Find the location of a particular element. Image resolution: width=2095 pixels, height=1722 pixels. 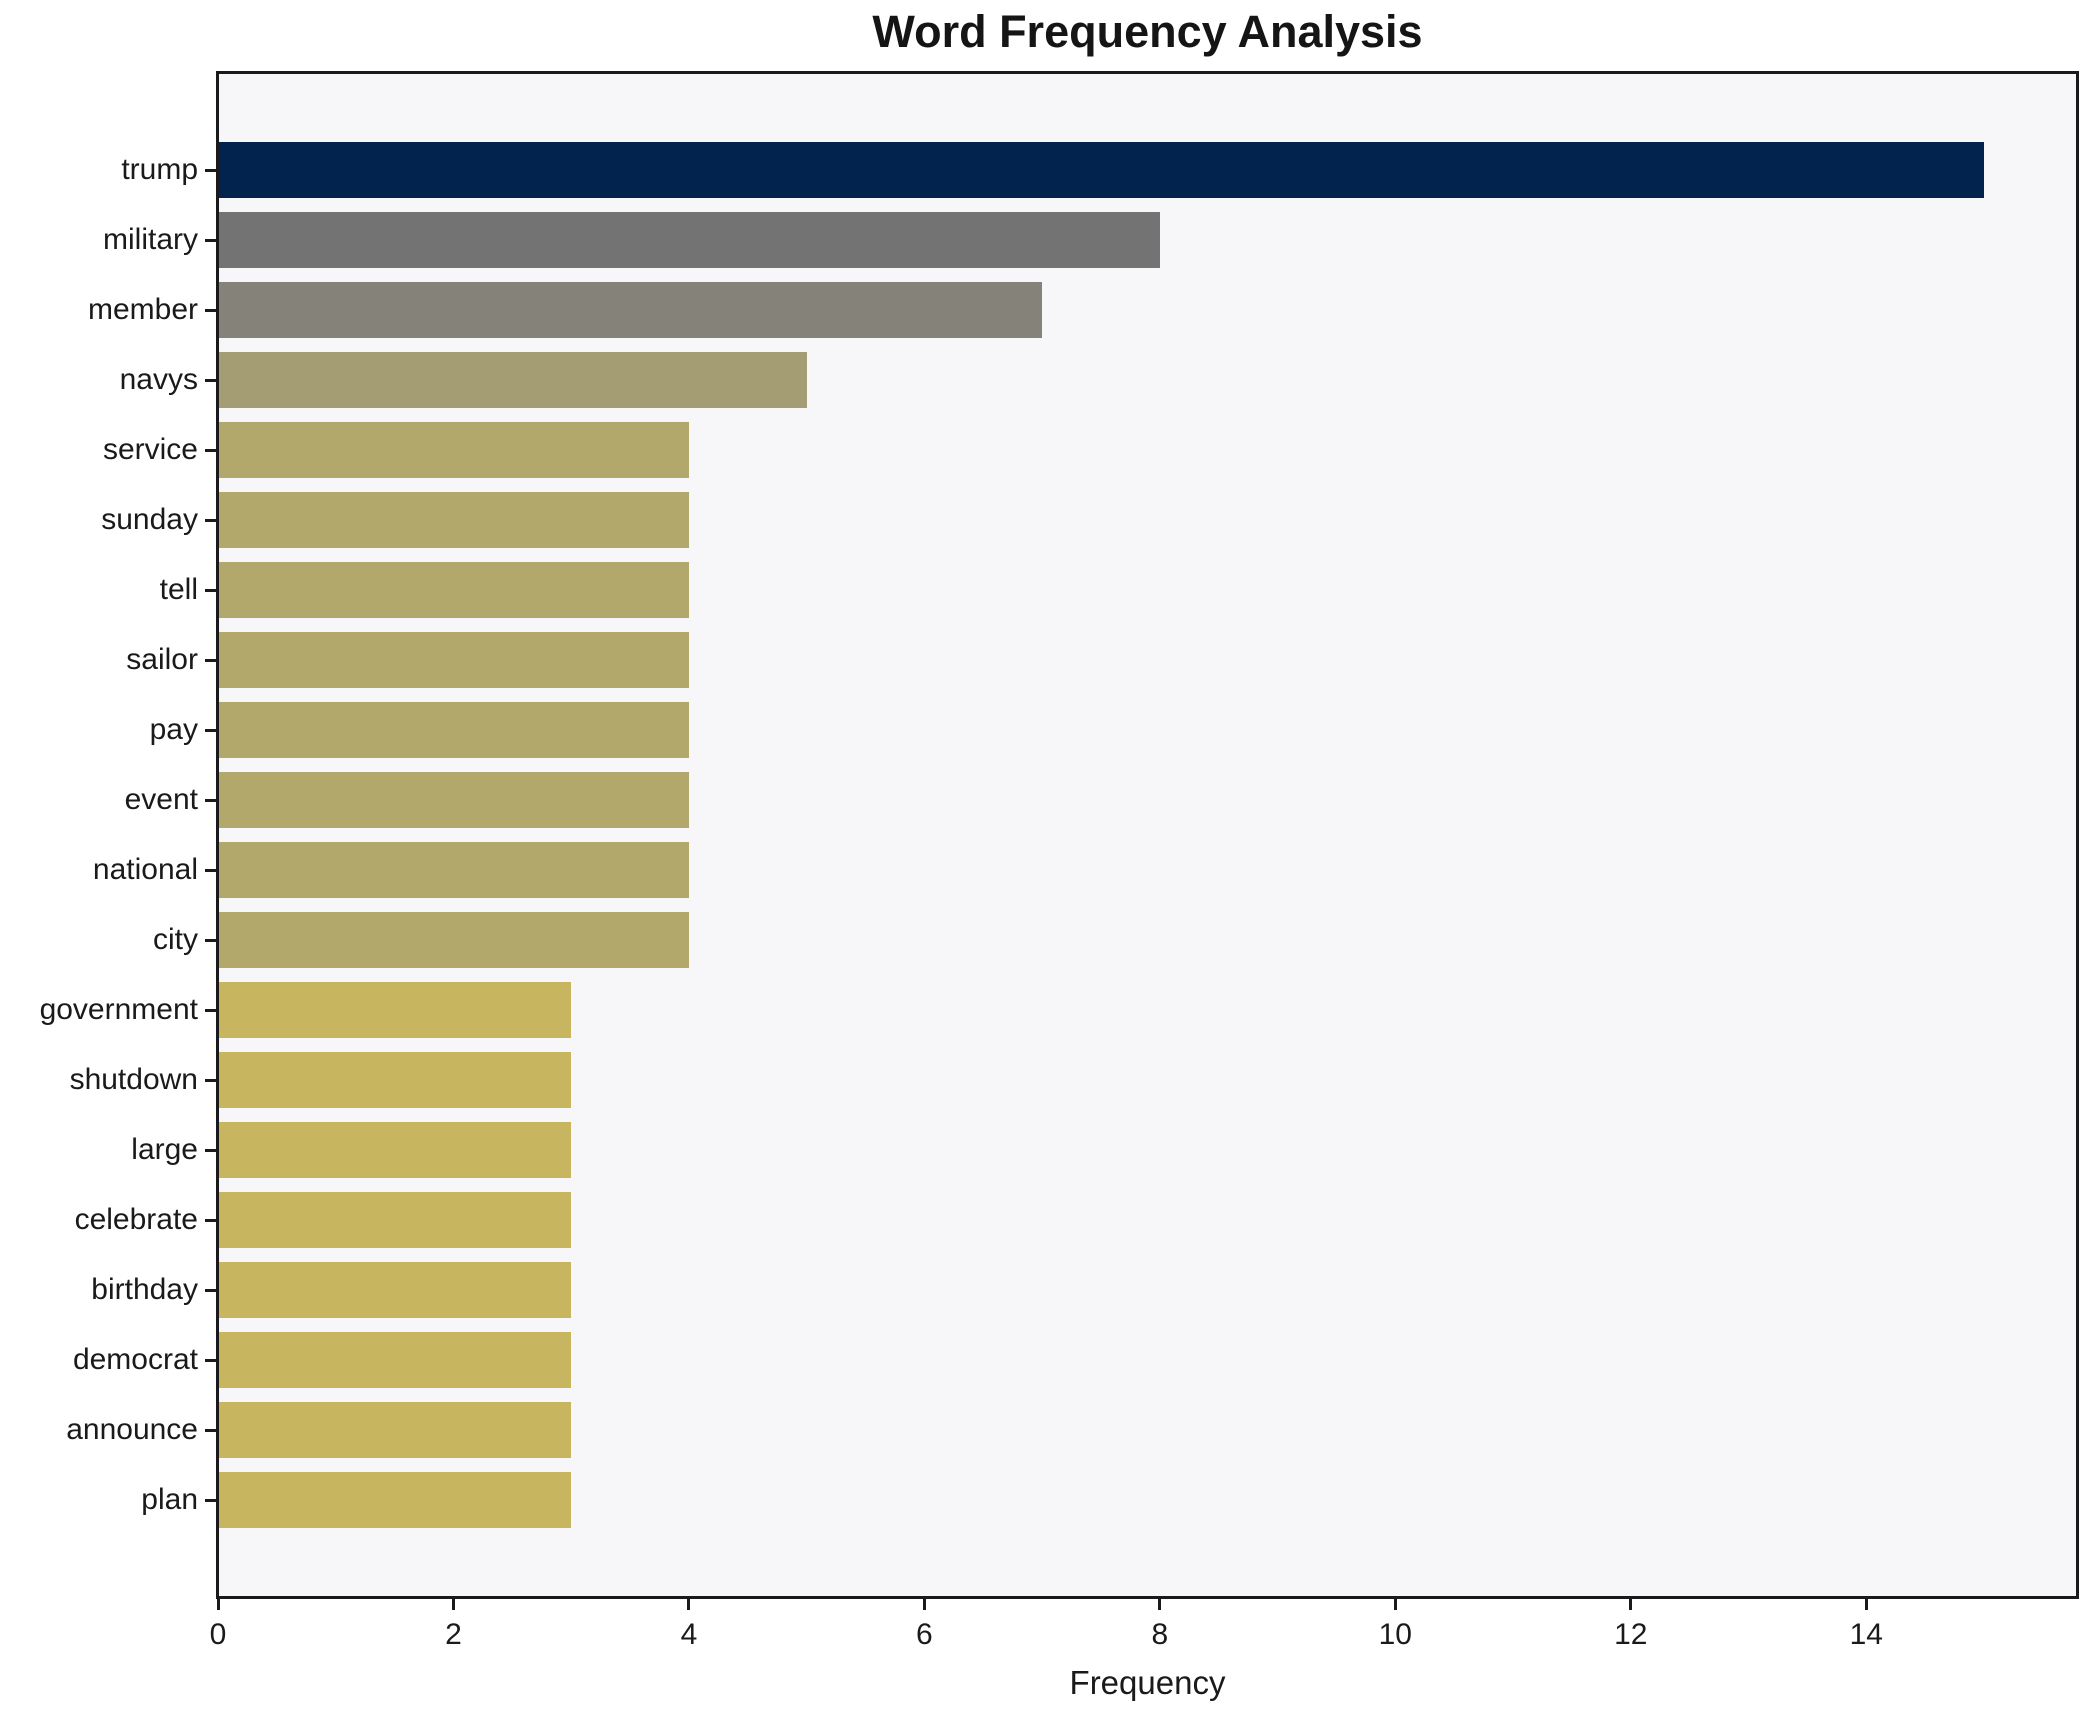

y-tick-label-sailor: sailor is located at coordinates (162, 659).